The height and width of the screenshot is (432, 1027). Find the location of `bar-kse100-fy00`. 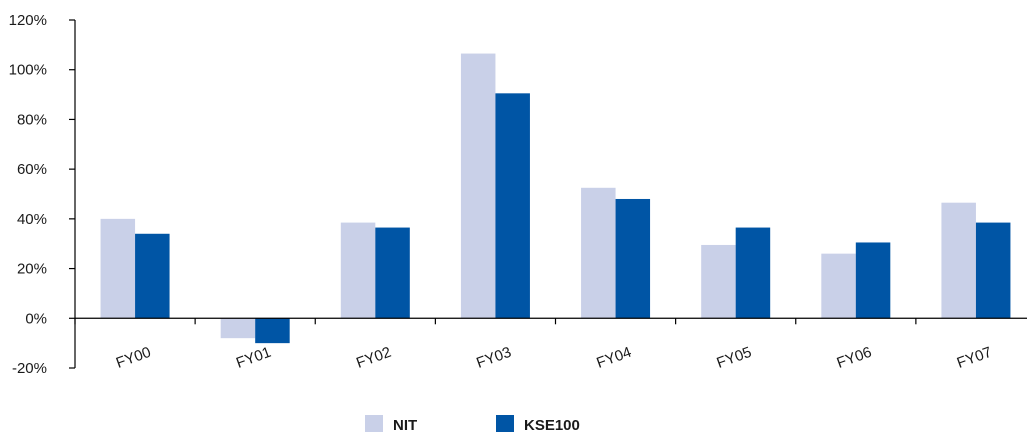

bar-kse100-fy00 is located at coordinates (152, 276).